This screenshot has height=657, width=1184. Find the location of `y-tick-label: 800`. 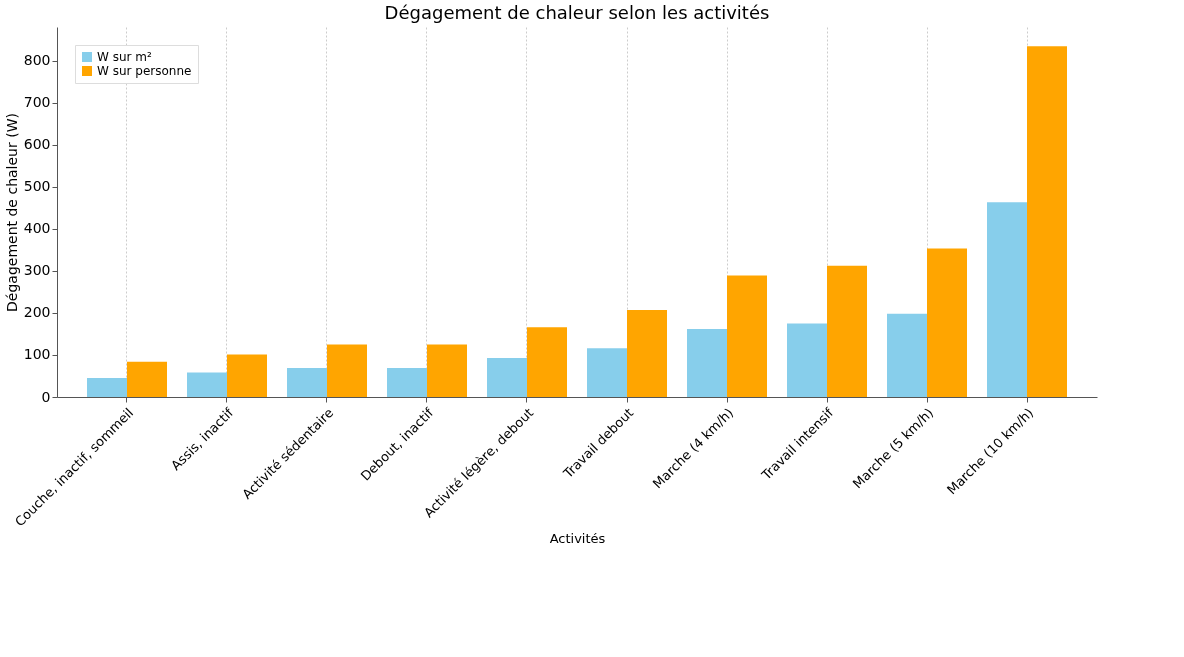

y-tick-label: 800 is located at coordinates (37, 60).